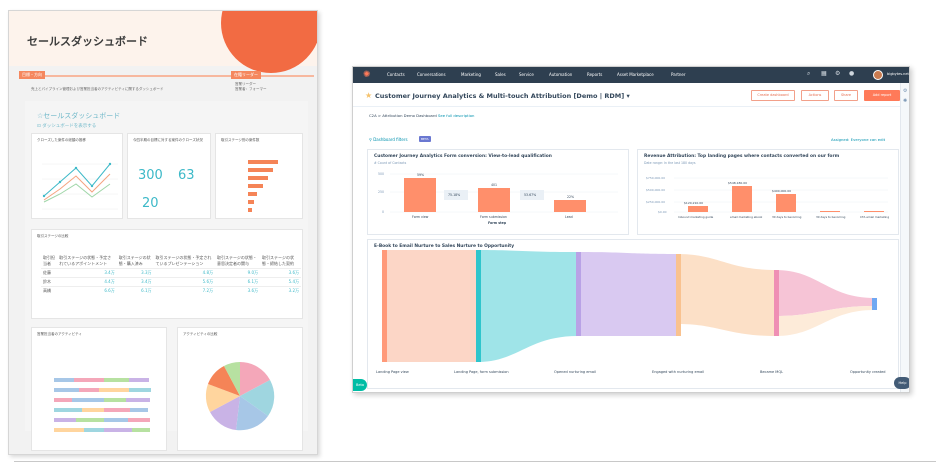  I want to click on table-cell: 3.4万, so click(135, 282).